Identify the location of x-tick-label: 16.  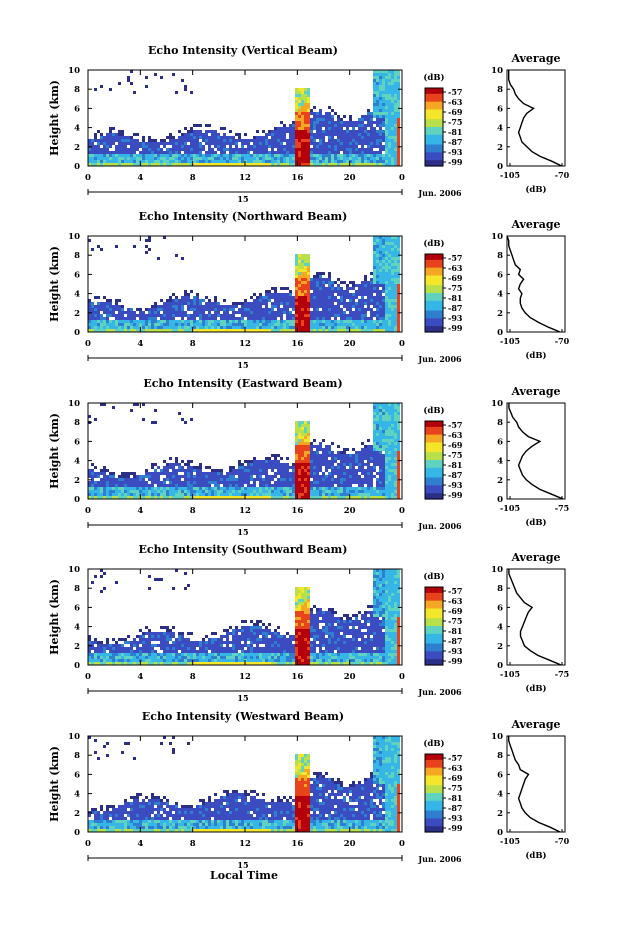
(297, 344).